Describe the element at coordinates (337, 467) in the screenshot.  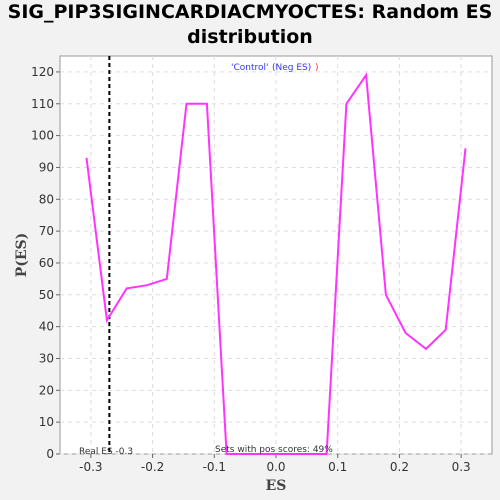
I see `x-tick-label: 0.1` at that location.